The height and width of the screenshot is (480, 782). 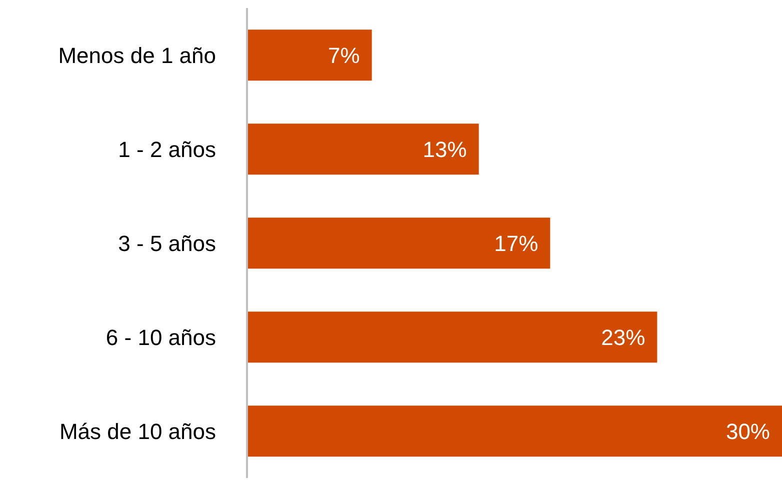 What do you see at coordinates (623, 337) in the screenshot?
I see `data-label: 23%` at bounding box center [623, 337].